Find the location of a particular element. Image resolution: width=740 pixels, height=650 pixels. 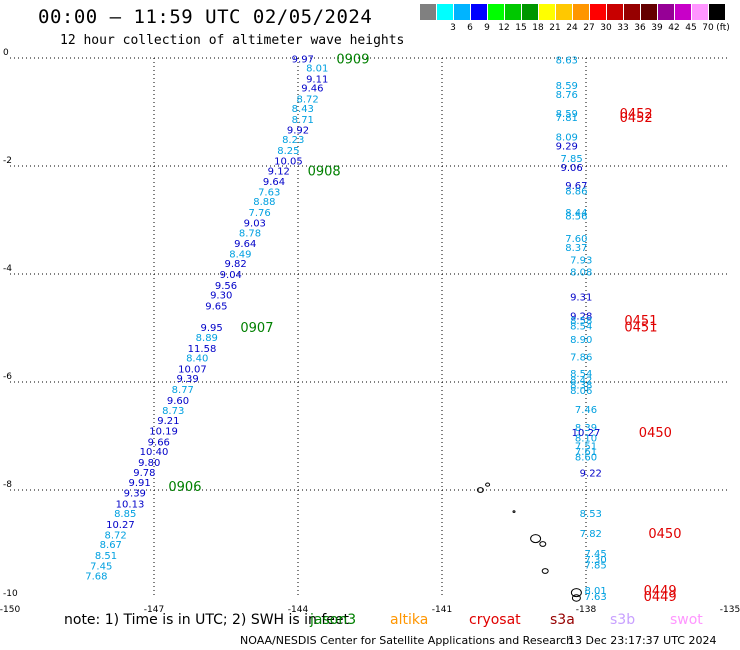

wave-height-point: 9.06 is located at coordinates (571, 168).